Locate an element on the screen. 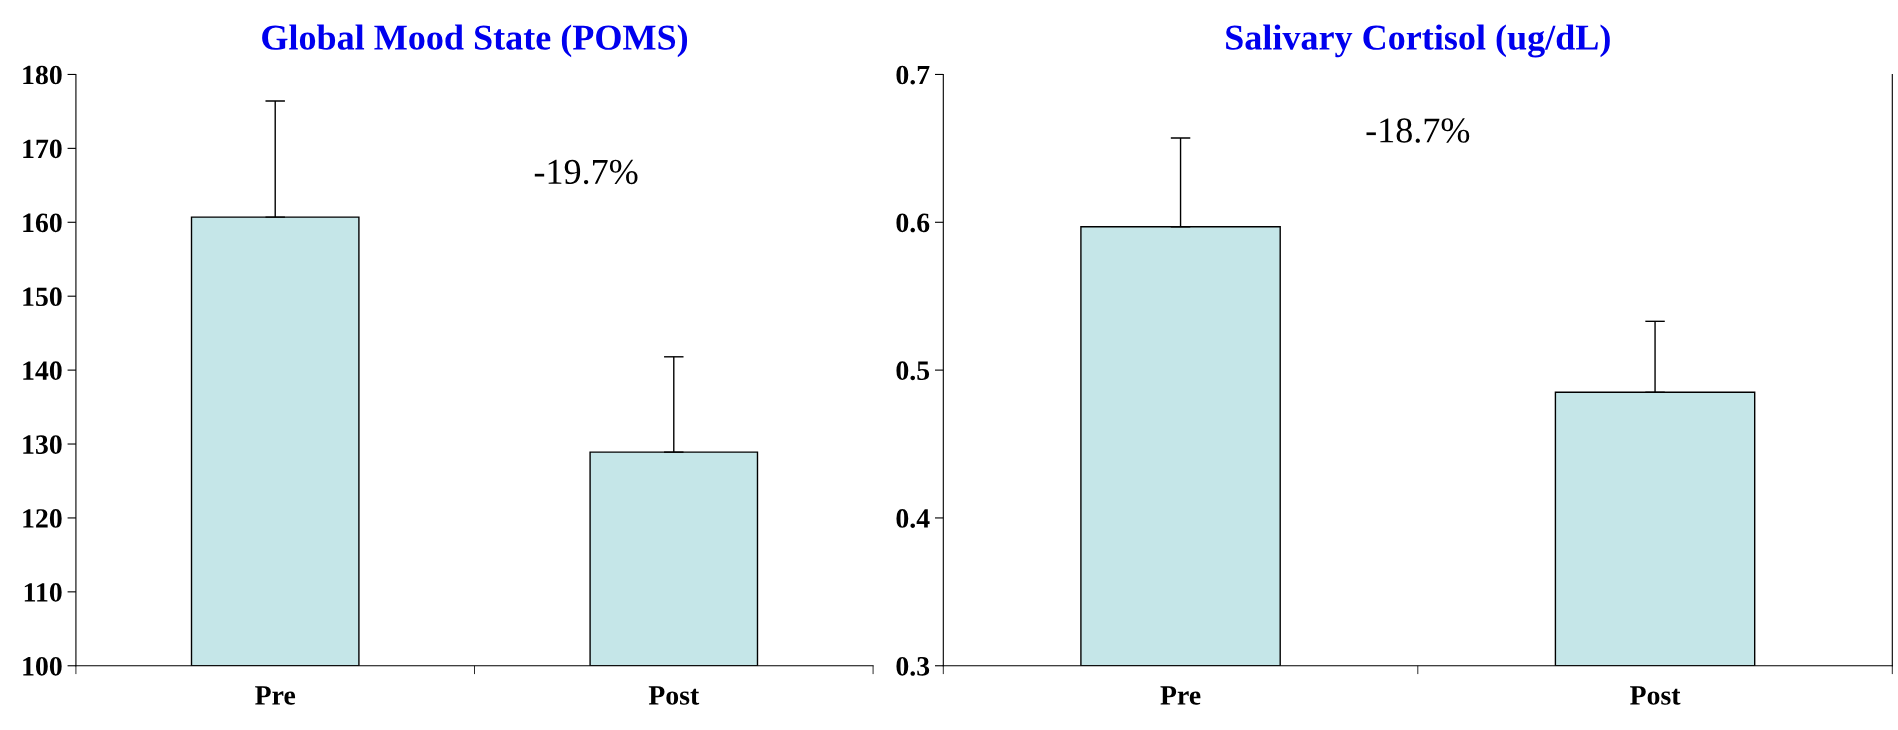  y-tick-label: 120 is located at coordinates (42, 518).